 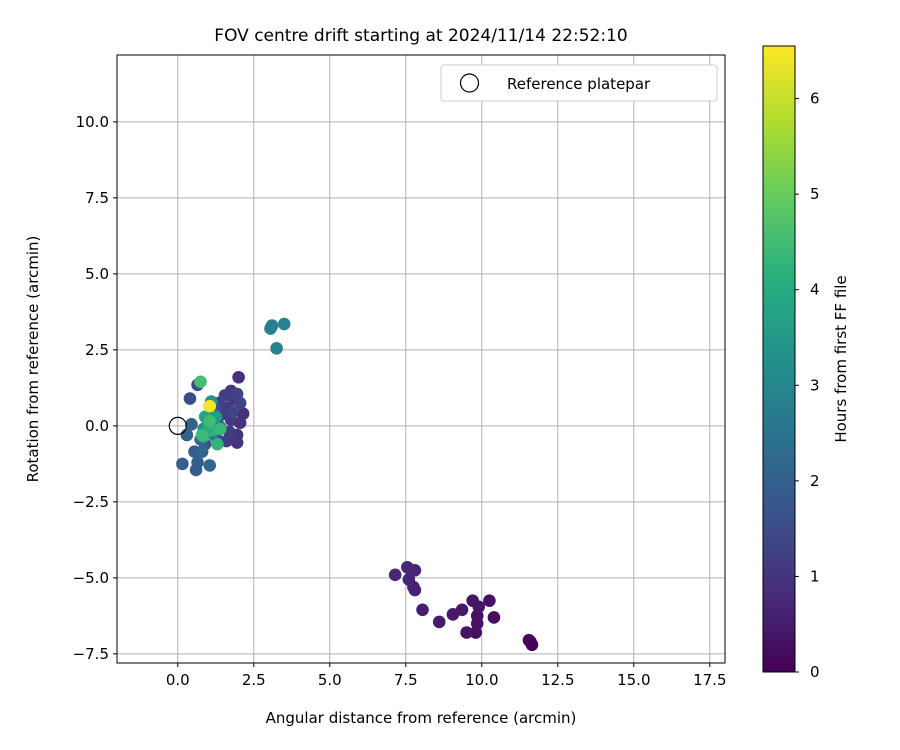 What do you see at coordinates (330, 680) in the screenshot?
I see `x-tick-label: 5.0` at bounding box center [330, 680].